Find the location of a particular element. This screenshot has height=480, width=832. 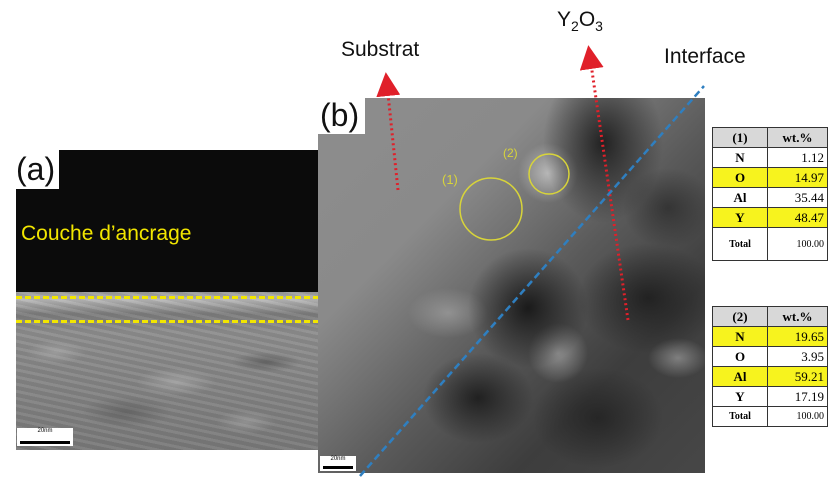

table-row: Al 59.21 is located at coordinates (770, 376).